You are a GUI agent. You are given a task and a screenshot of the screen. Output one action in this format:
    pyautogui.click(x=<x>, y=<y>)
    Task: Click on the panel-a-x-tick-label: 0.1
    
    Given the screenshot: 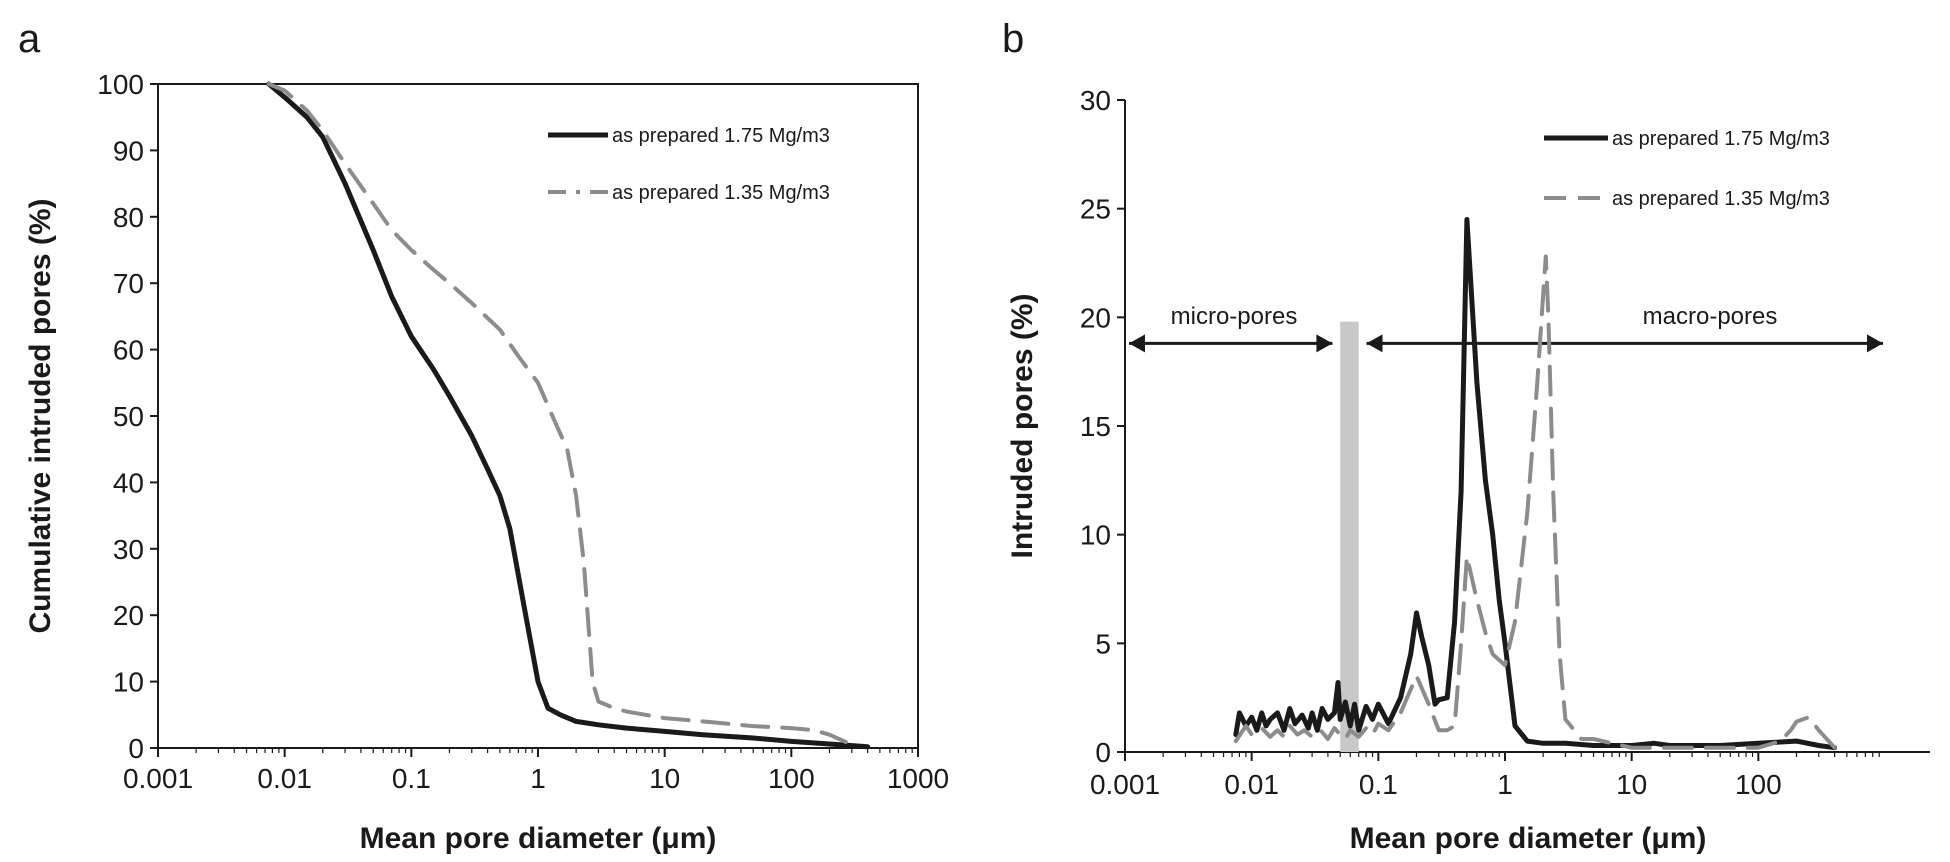 What is the action you would take?
    pyautogui.click(x=411, y=778)
    